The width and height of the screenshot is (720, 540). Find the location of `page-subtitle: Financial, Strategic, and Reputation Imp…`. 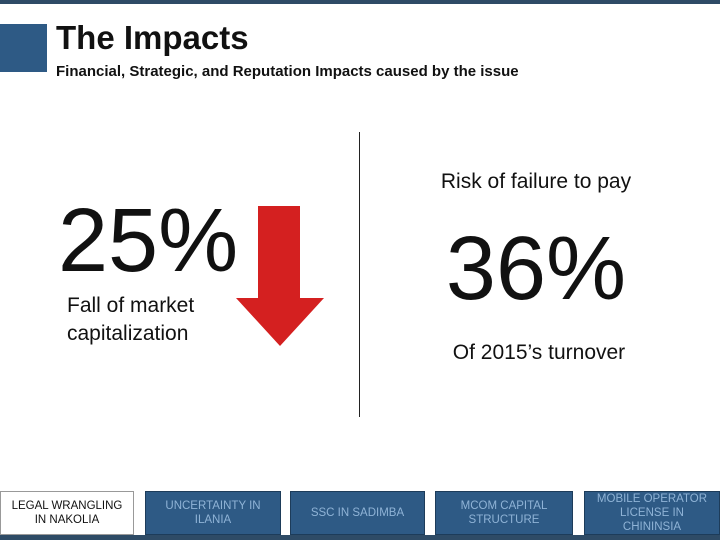

page-subtitle: Financial, Strategic, and Reputation Imp… is located at coordinates (287, 71).